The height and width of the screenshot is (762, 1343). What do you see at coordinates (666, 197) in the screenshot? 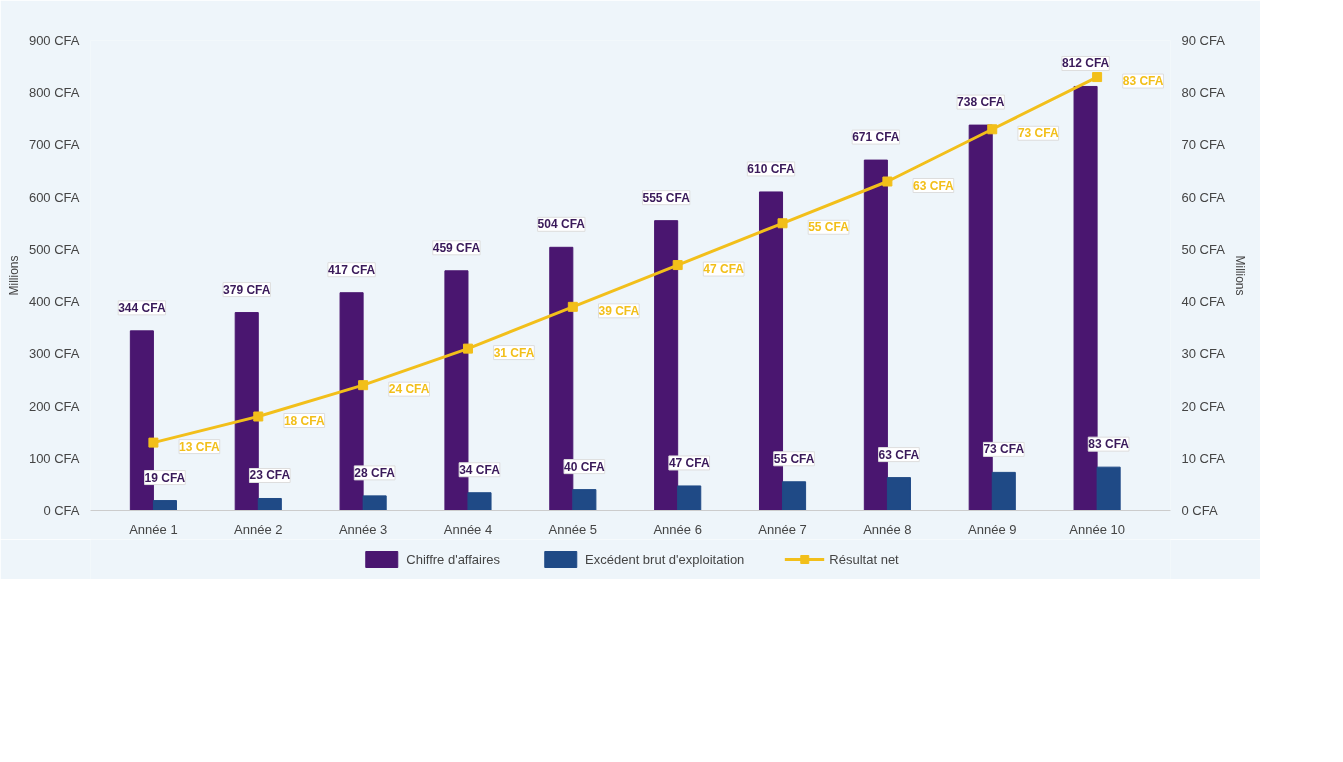
I see `data-label: 555 CFA` at bounding box center [666, 197].